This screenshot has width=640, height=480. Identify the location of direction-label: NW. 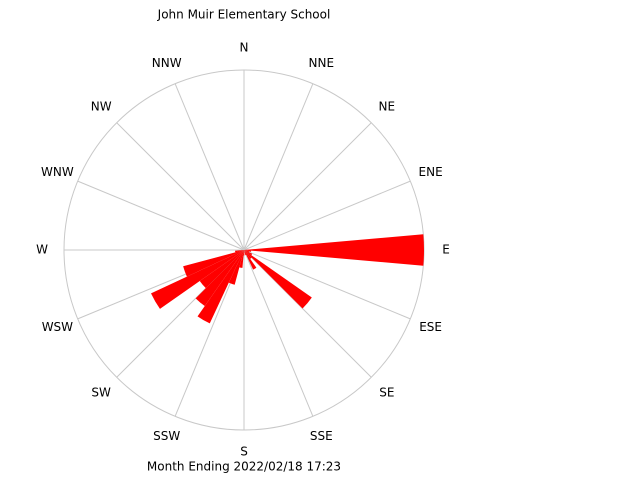
(101, 107).